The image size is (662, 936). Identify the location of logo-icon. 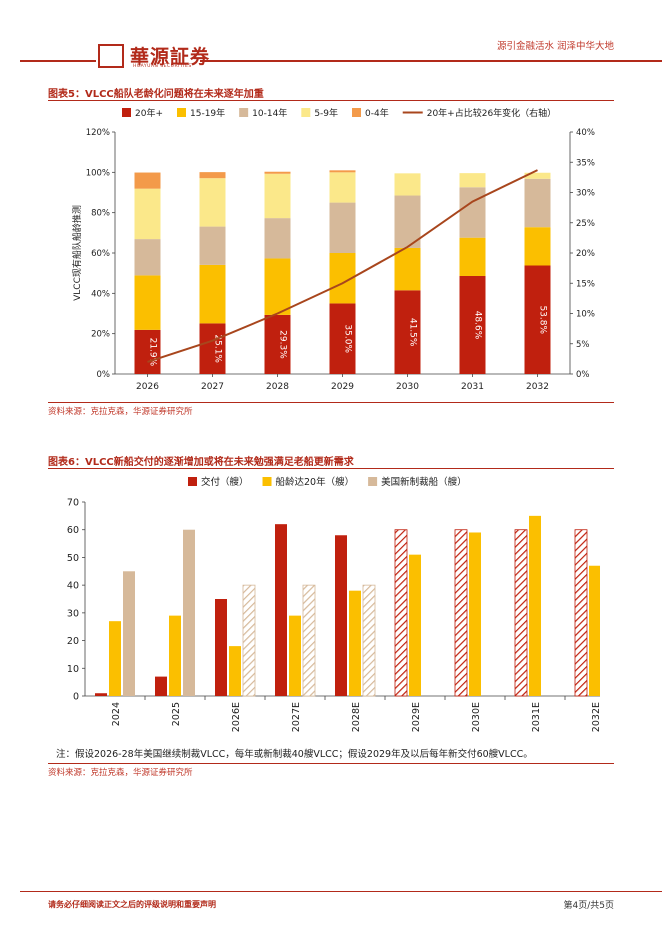
(111, 56).